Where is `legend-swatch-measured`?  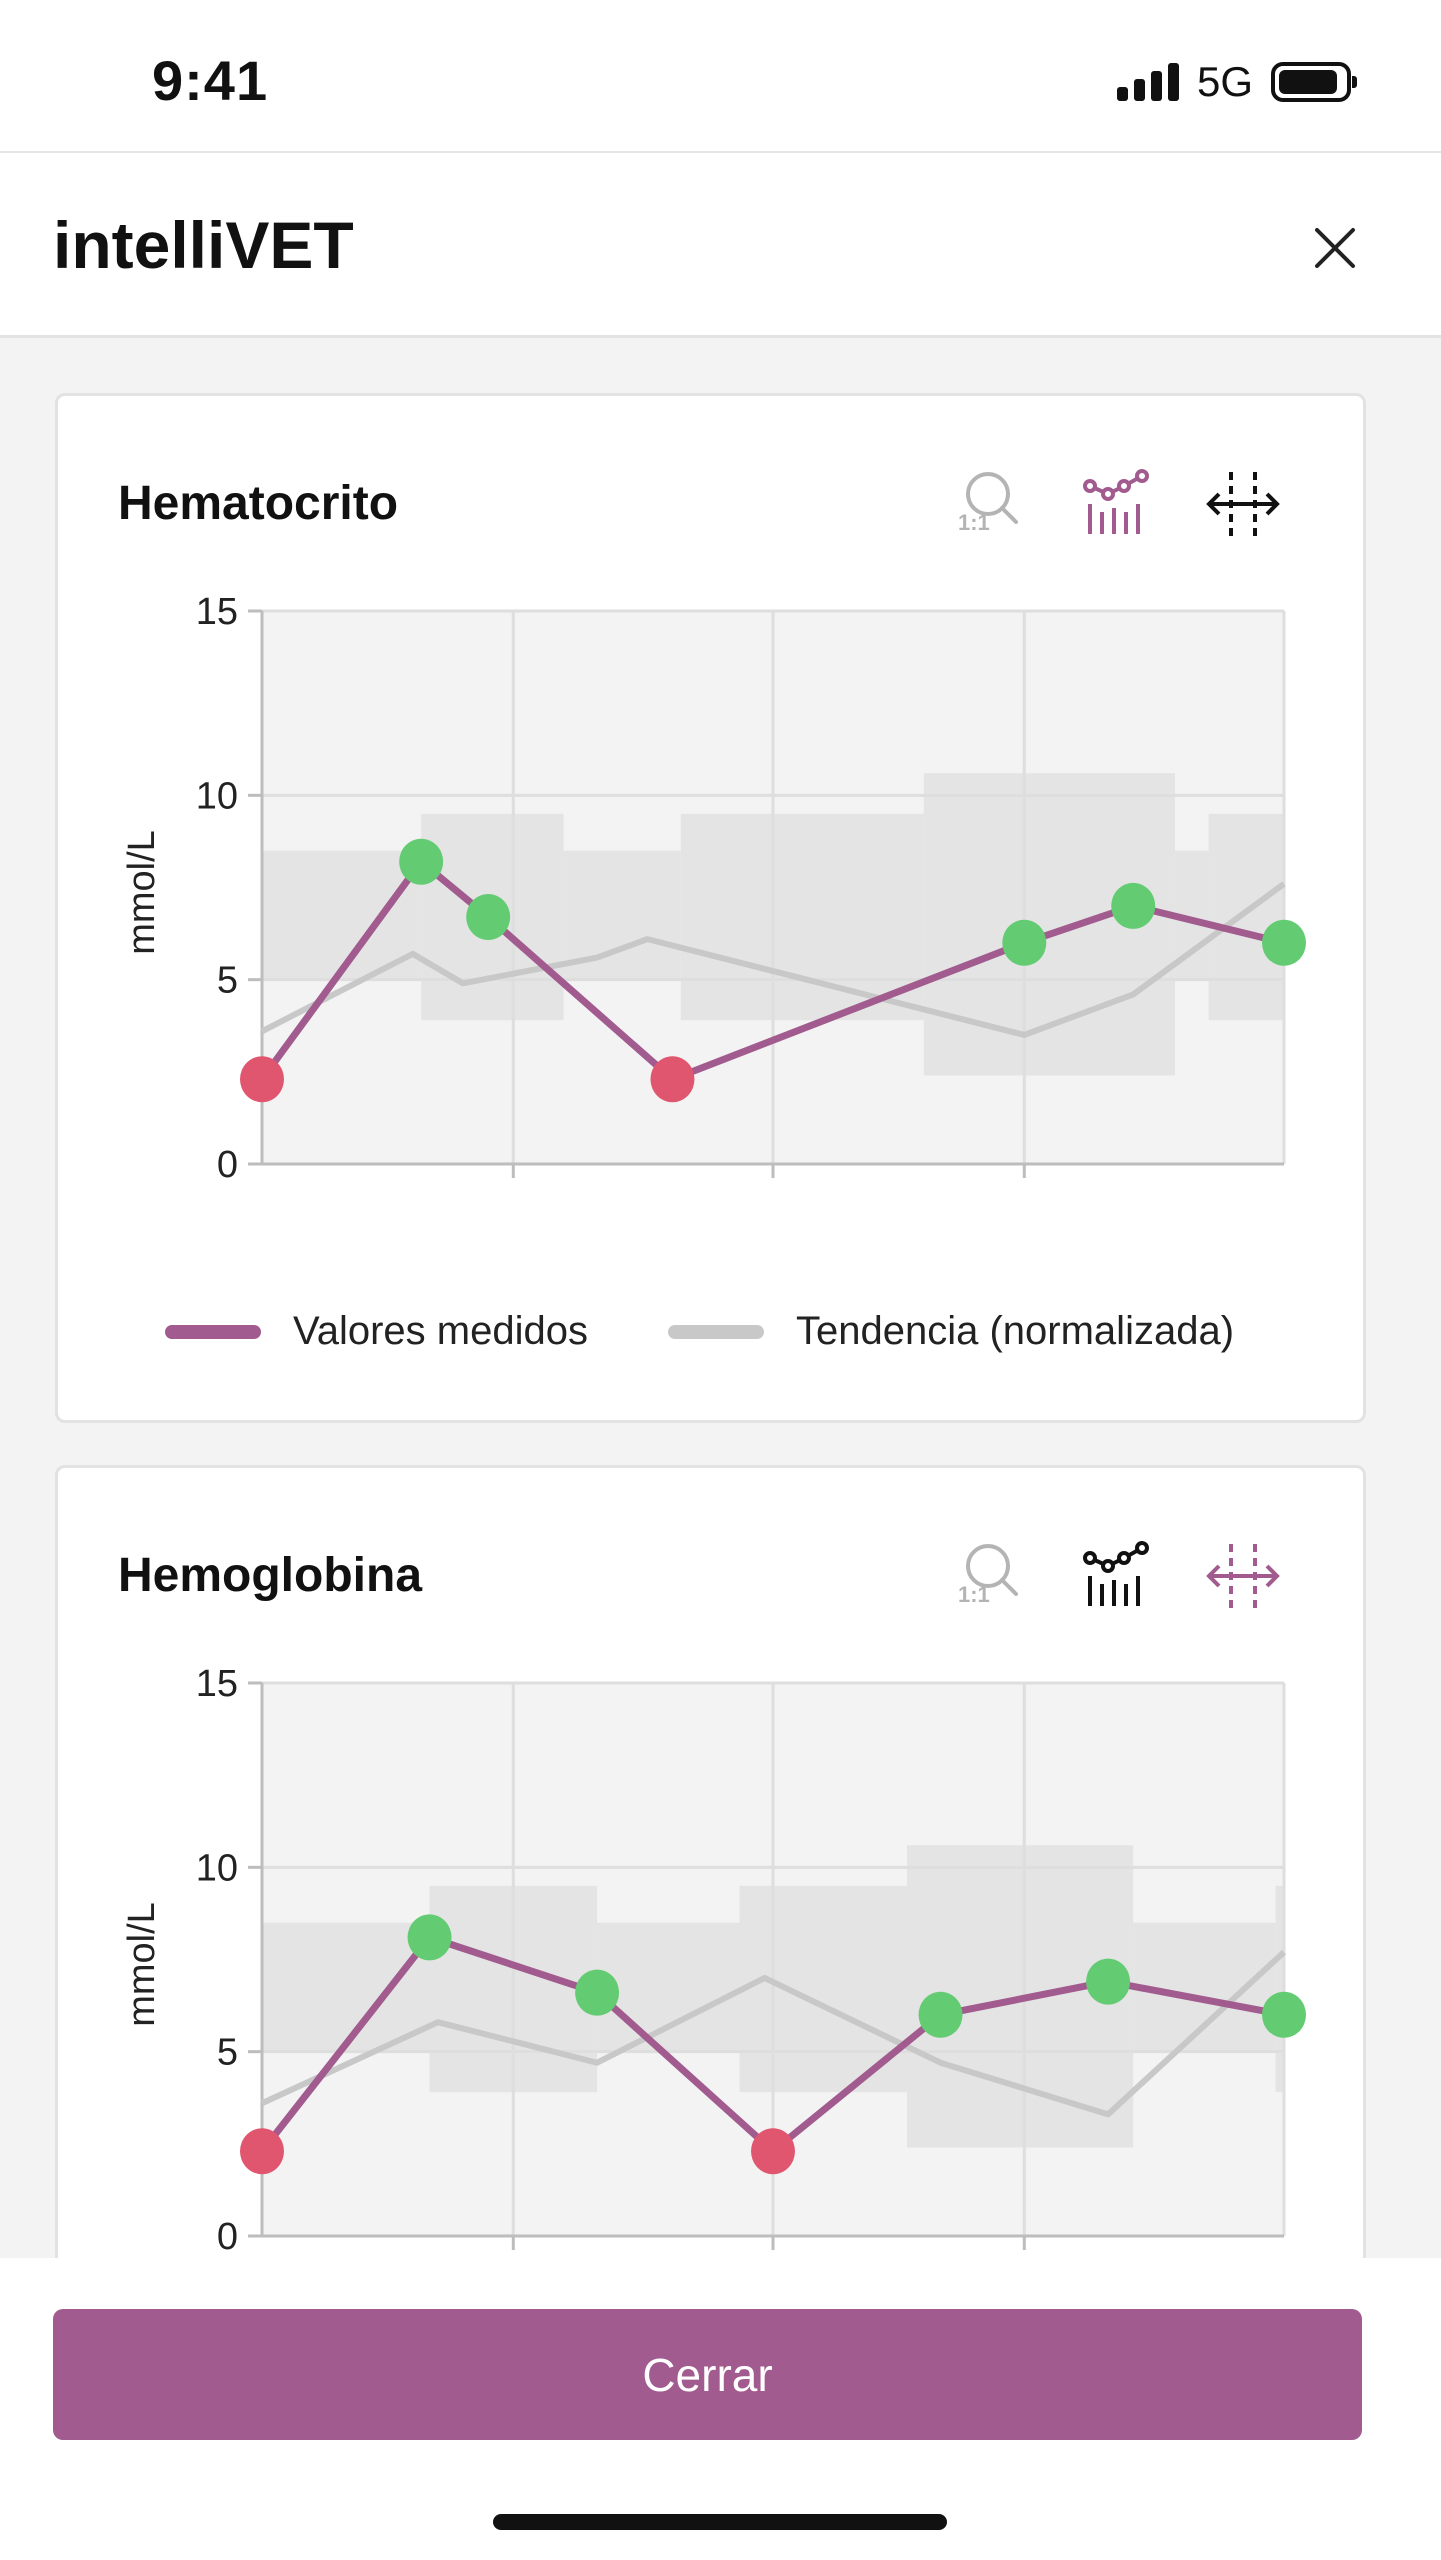 legend-swatch-measured is located at coordinates (213, 1331).